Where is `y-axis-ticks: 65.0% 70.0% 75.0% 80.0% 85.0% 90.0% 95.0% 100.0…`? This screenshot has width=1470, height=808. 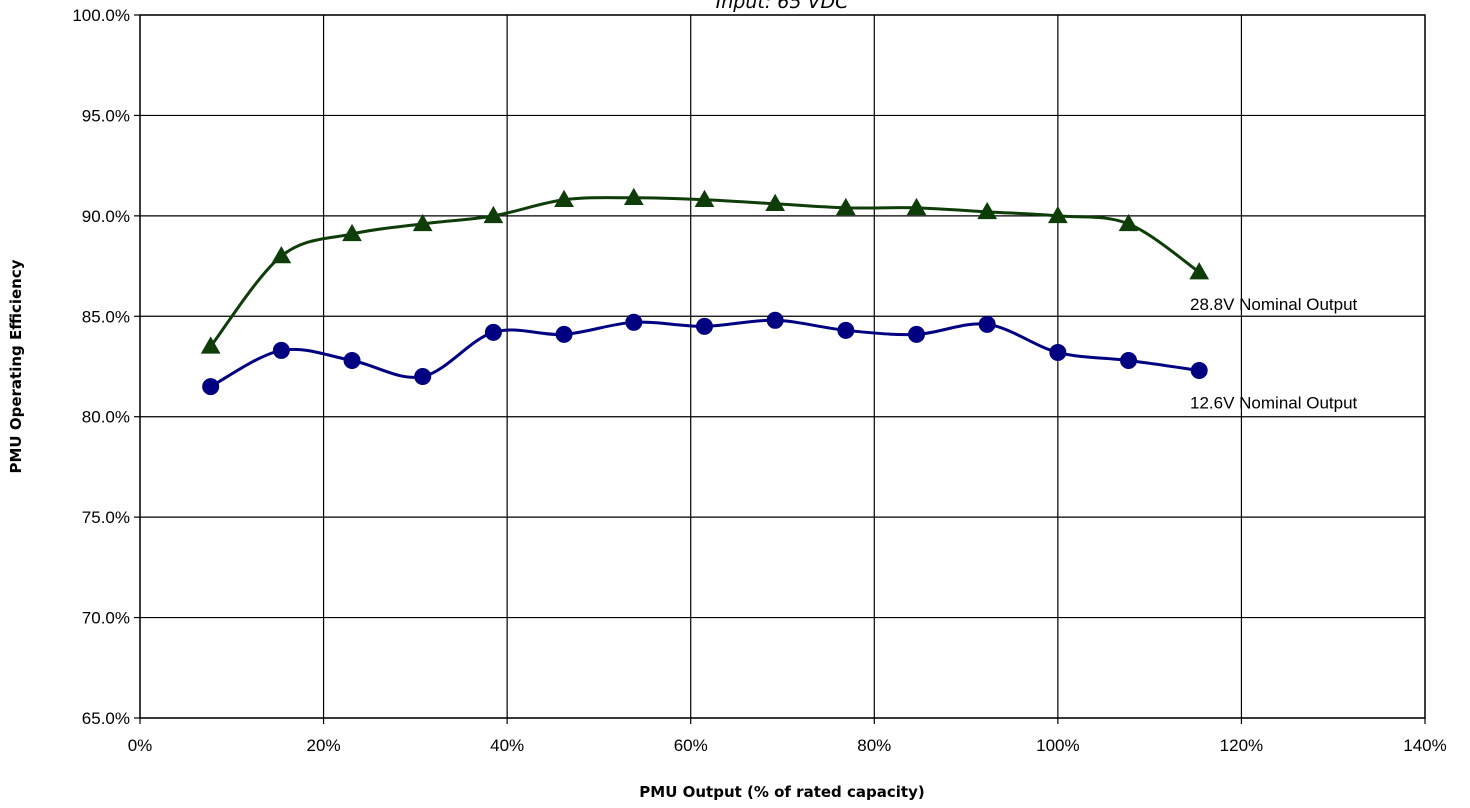 y-axis-ticks: 65.0% 70.0% 75.0% 80.0% 85.0% 90.0% 95.0% 100.0… is located at coordinates (106, 367).